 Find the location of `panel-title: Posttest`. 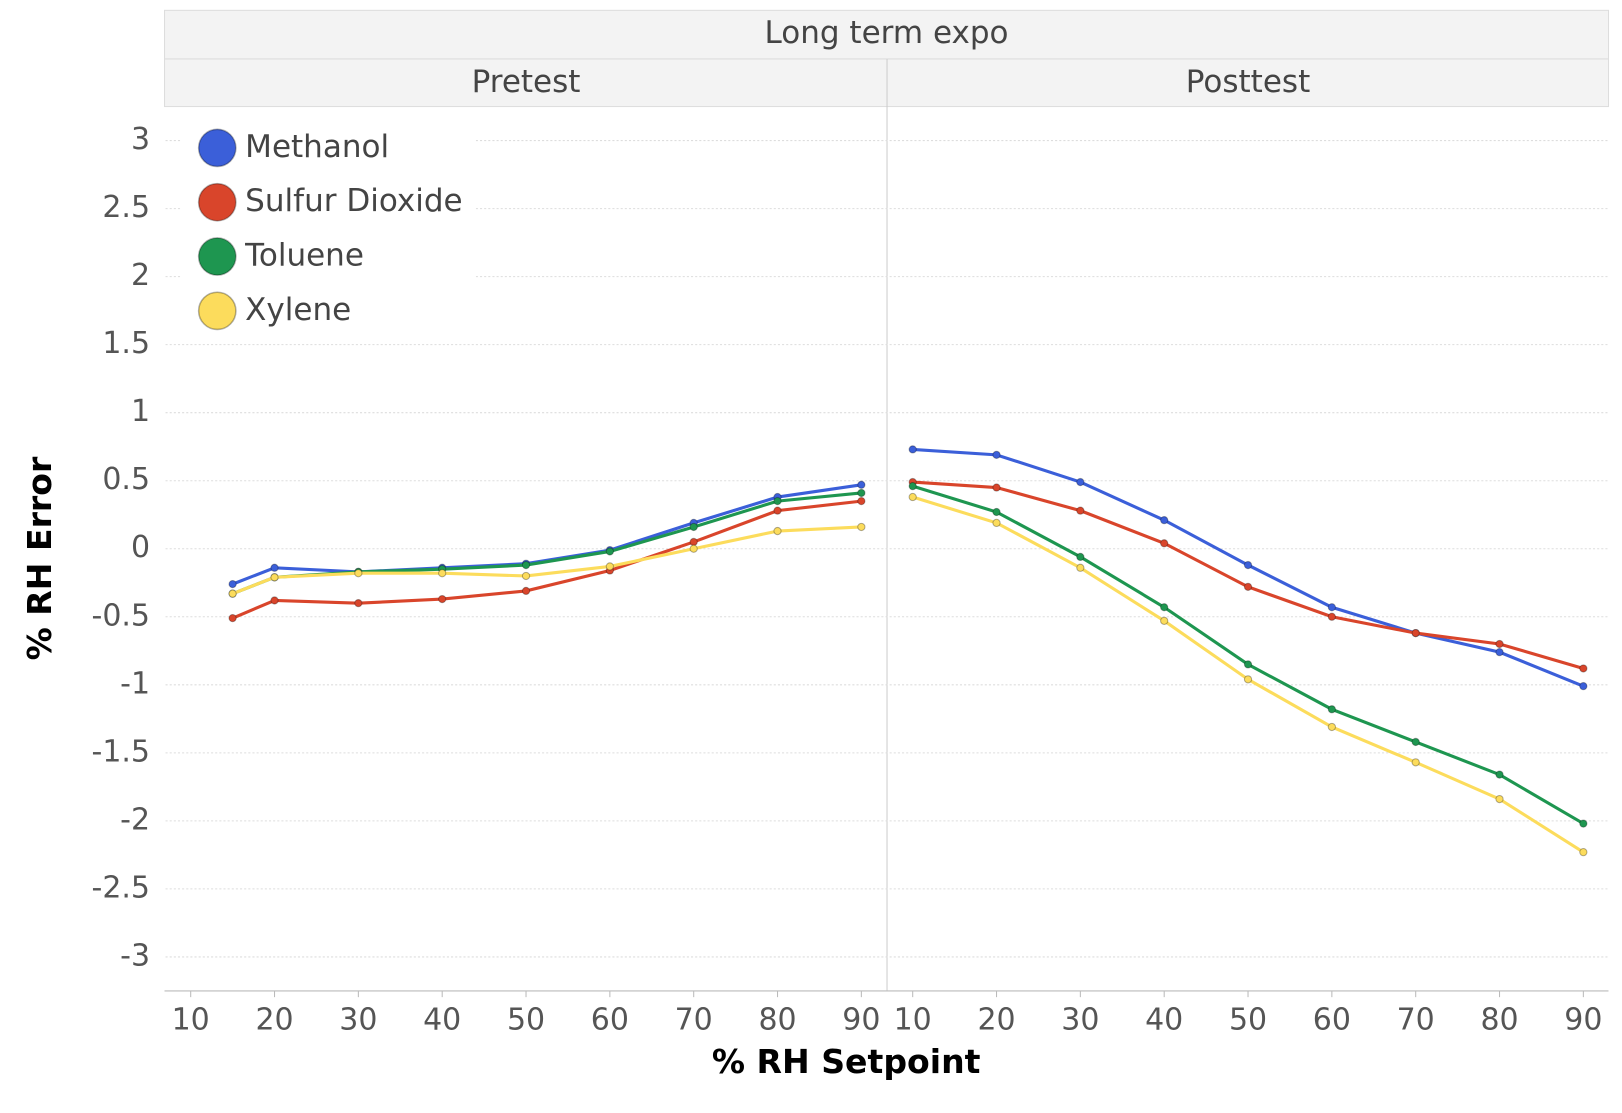

panel-title: Posttest is located at coordinates (1248, 82).